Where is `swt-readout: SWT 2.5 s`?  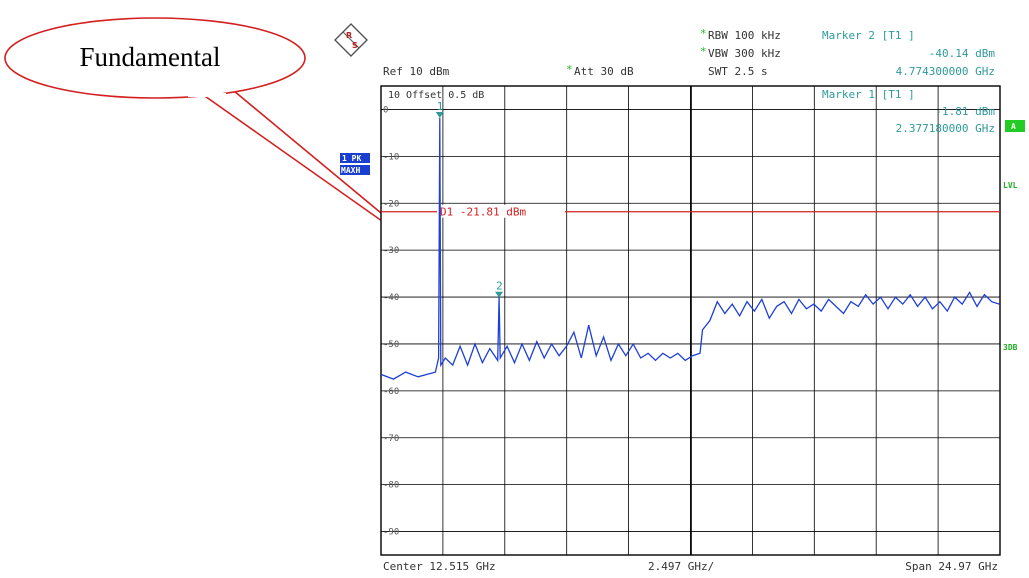
swt-readout: SWT 2.5 s is located at coordinates (738, 71).